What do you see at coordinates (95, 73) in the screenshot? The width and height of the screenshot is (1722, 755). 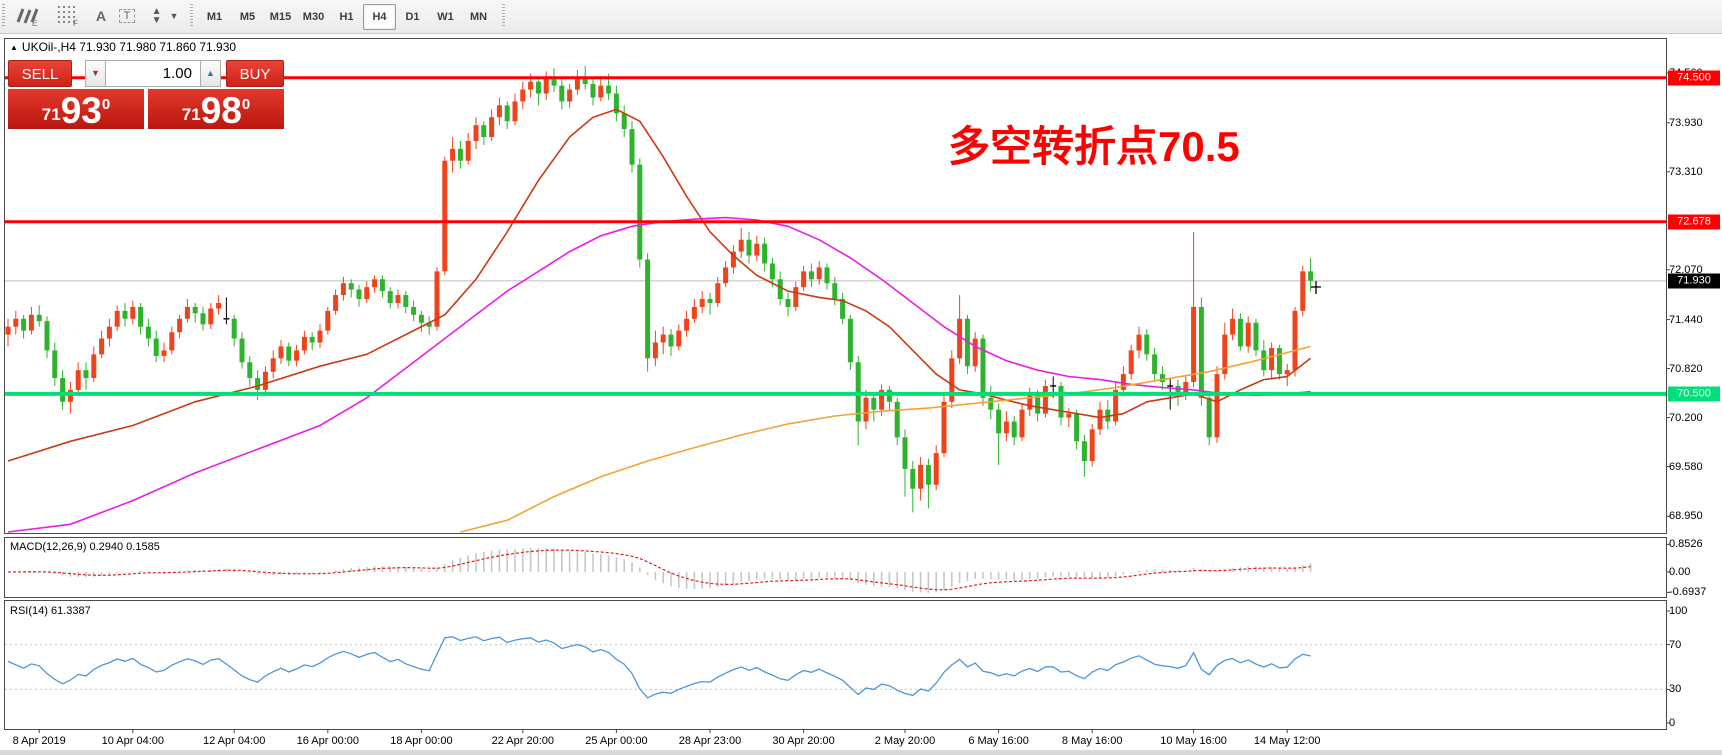 I see `volume-spin-down: ▼` at bounding box center [95, 73].